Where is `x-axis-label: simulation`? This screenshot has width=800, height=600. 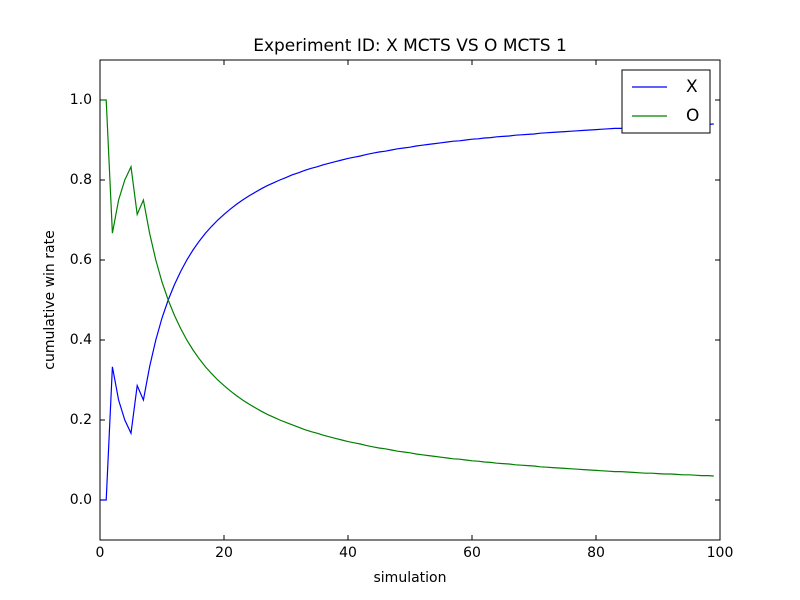 x-axis-label: simulation is located at coordinates (410, 578).